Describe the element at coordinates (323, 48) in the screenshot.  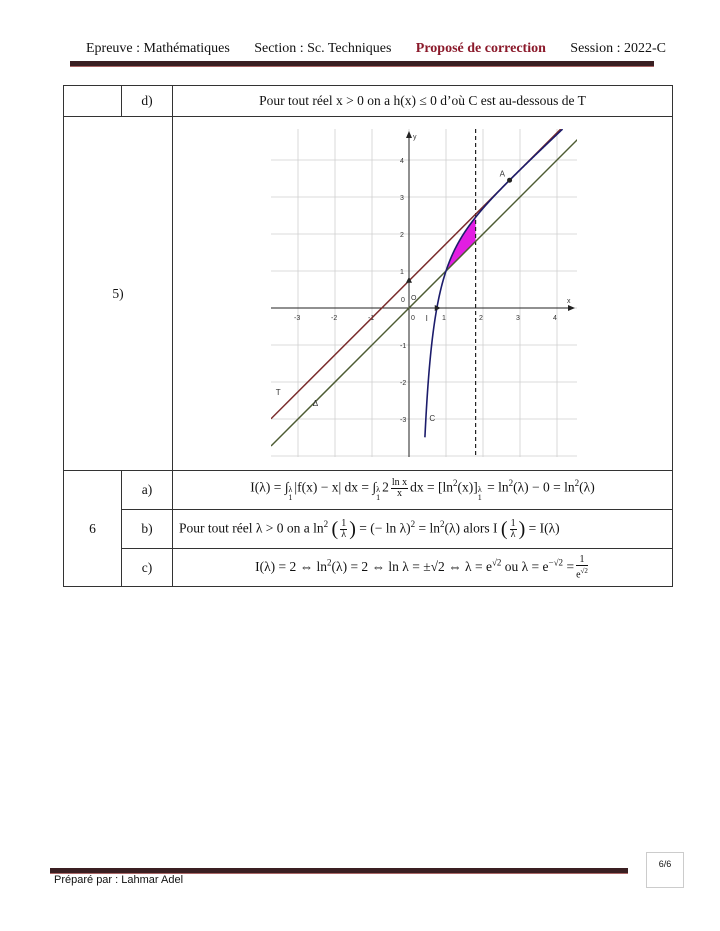
I see `section: Section : Sc. Techniques` at that location.